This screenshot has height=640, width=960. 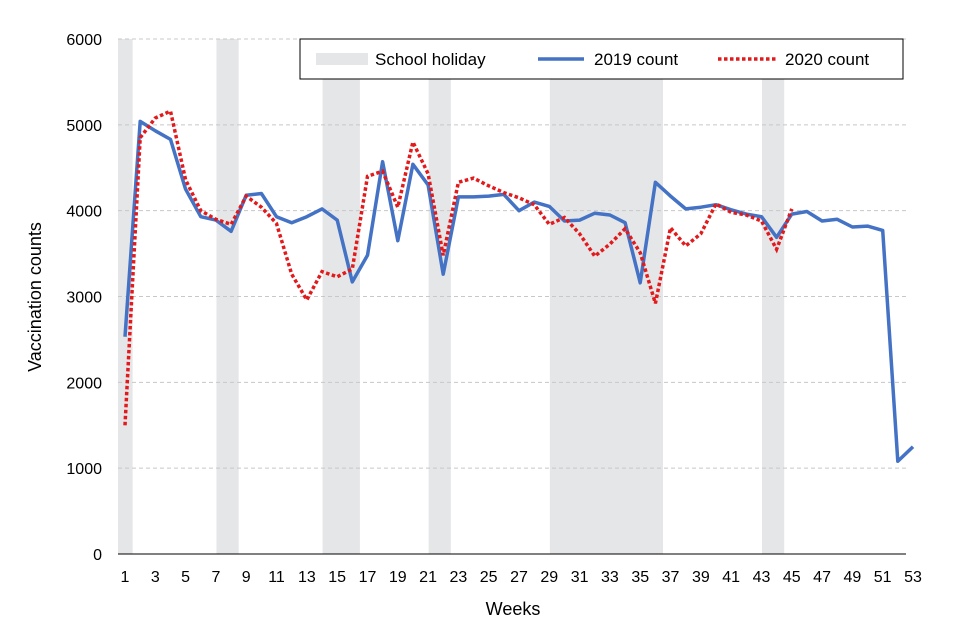 What do you see at coordinates (398, 577) in the screenshot?
I see `x-tick-label-19: 19` at bounding box center [398, 577].